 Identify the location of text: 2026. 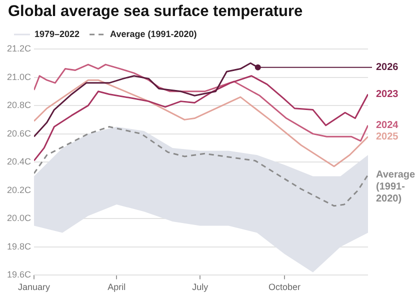
(387, 68).